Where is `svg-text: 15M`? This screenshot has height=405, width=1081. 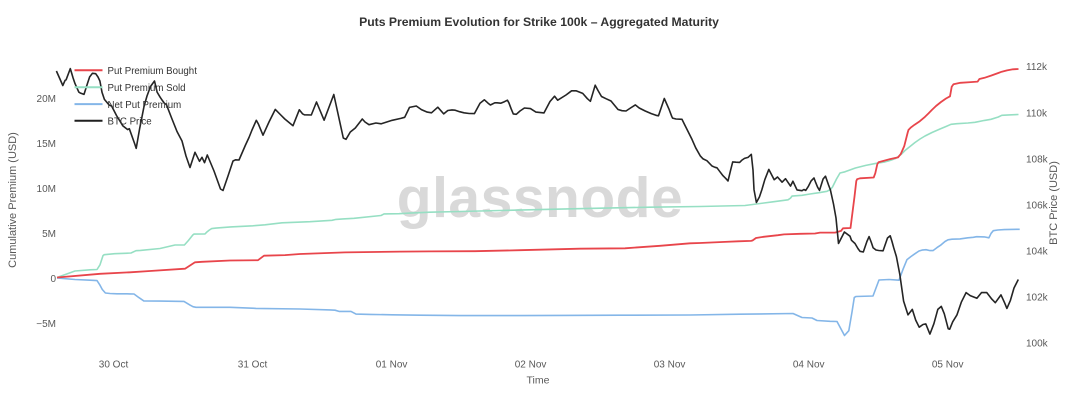
svg-text: 15M is located at coordinates (46, 144).